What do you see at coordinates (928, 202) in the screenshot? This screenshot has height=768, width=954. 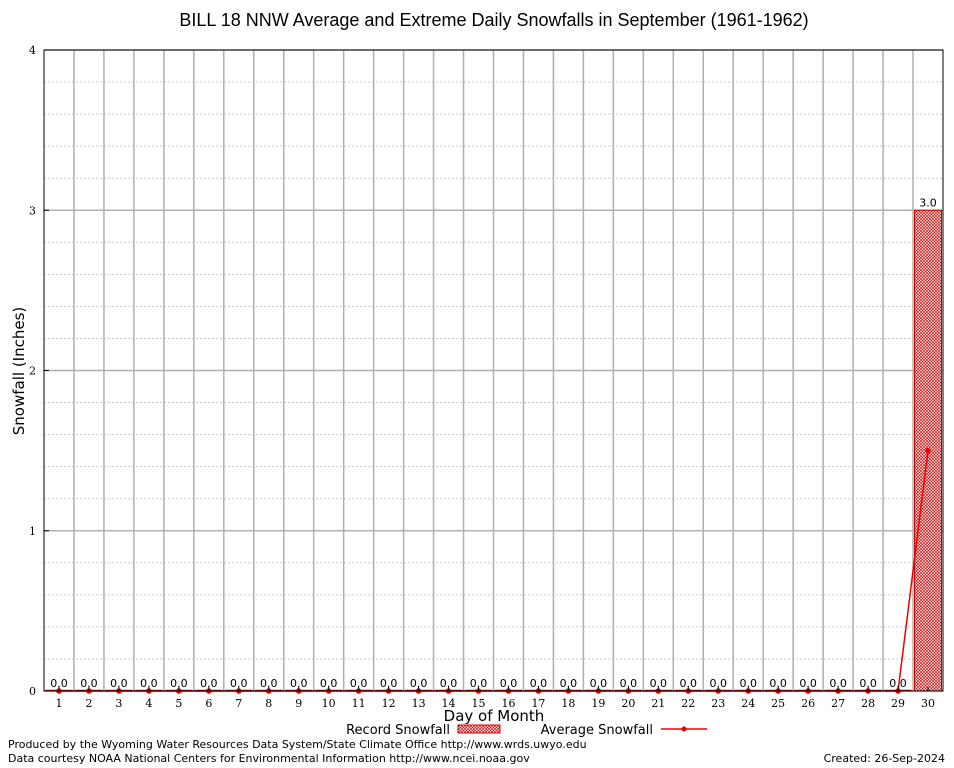 I see `record-value-label: 3.0` at bounding box center [928, 202].